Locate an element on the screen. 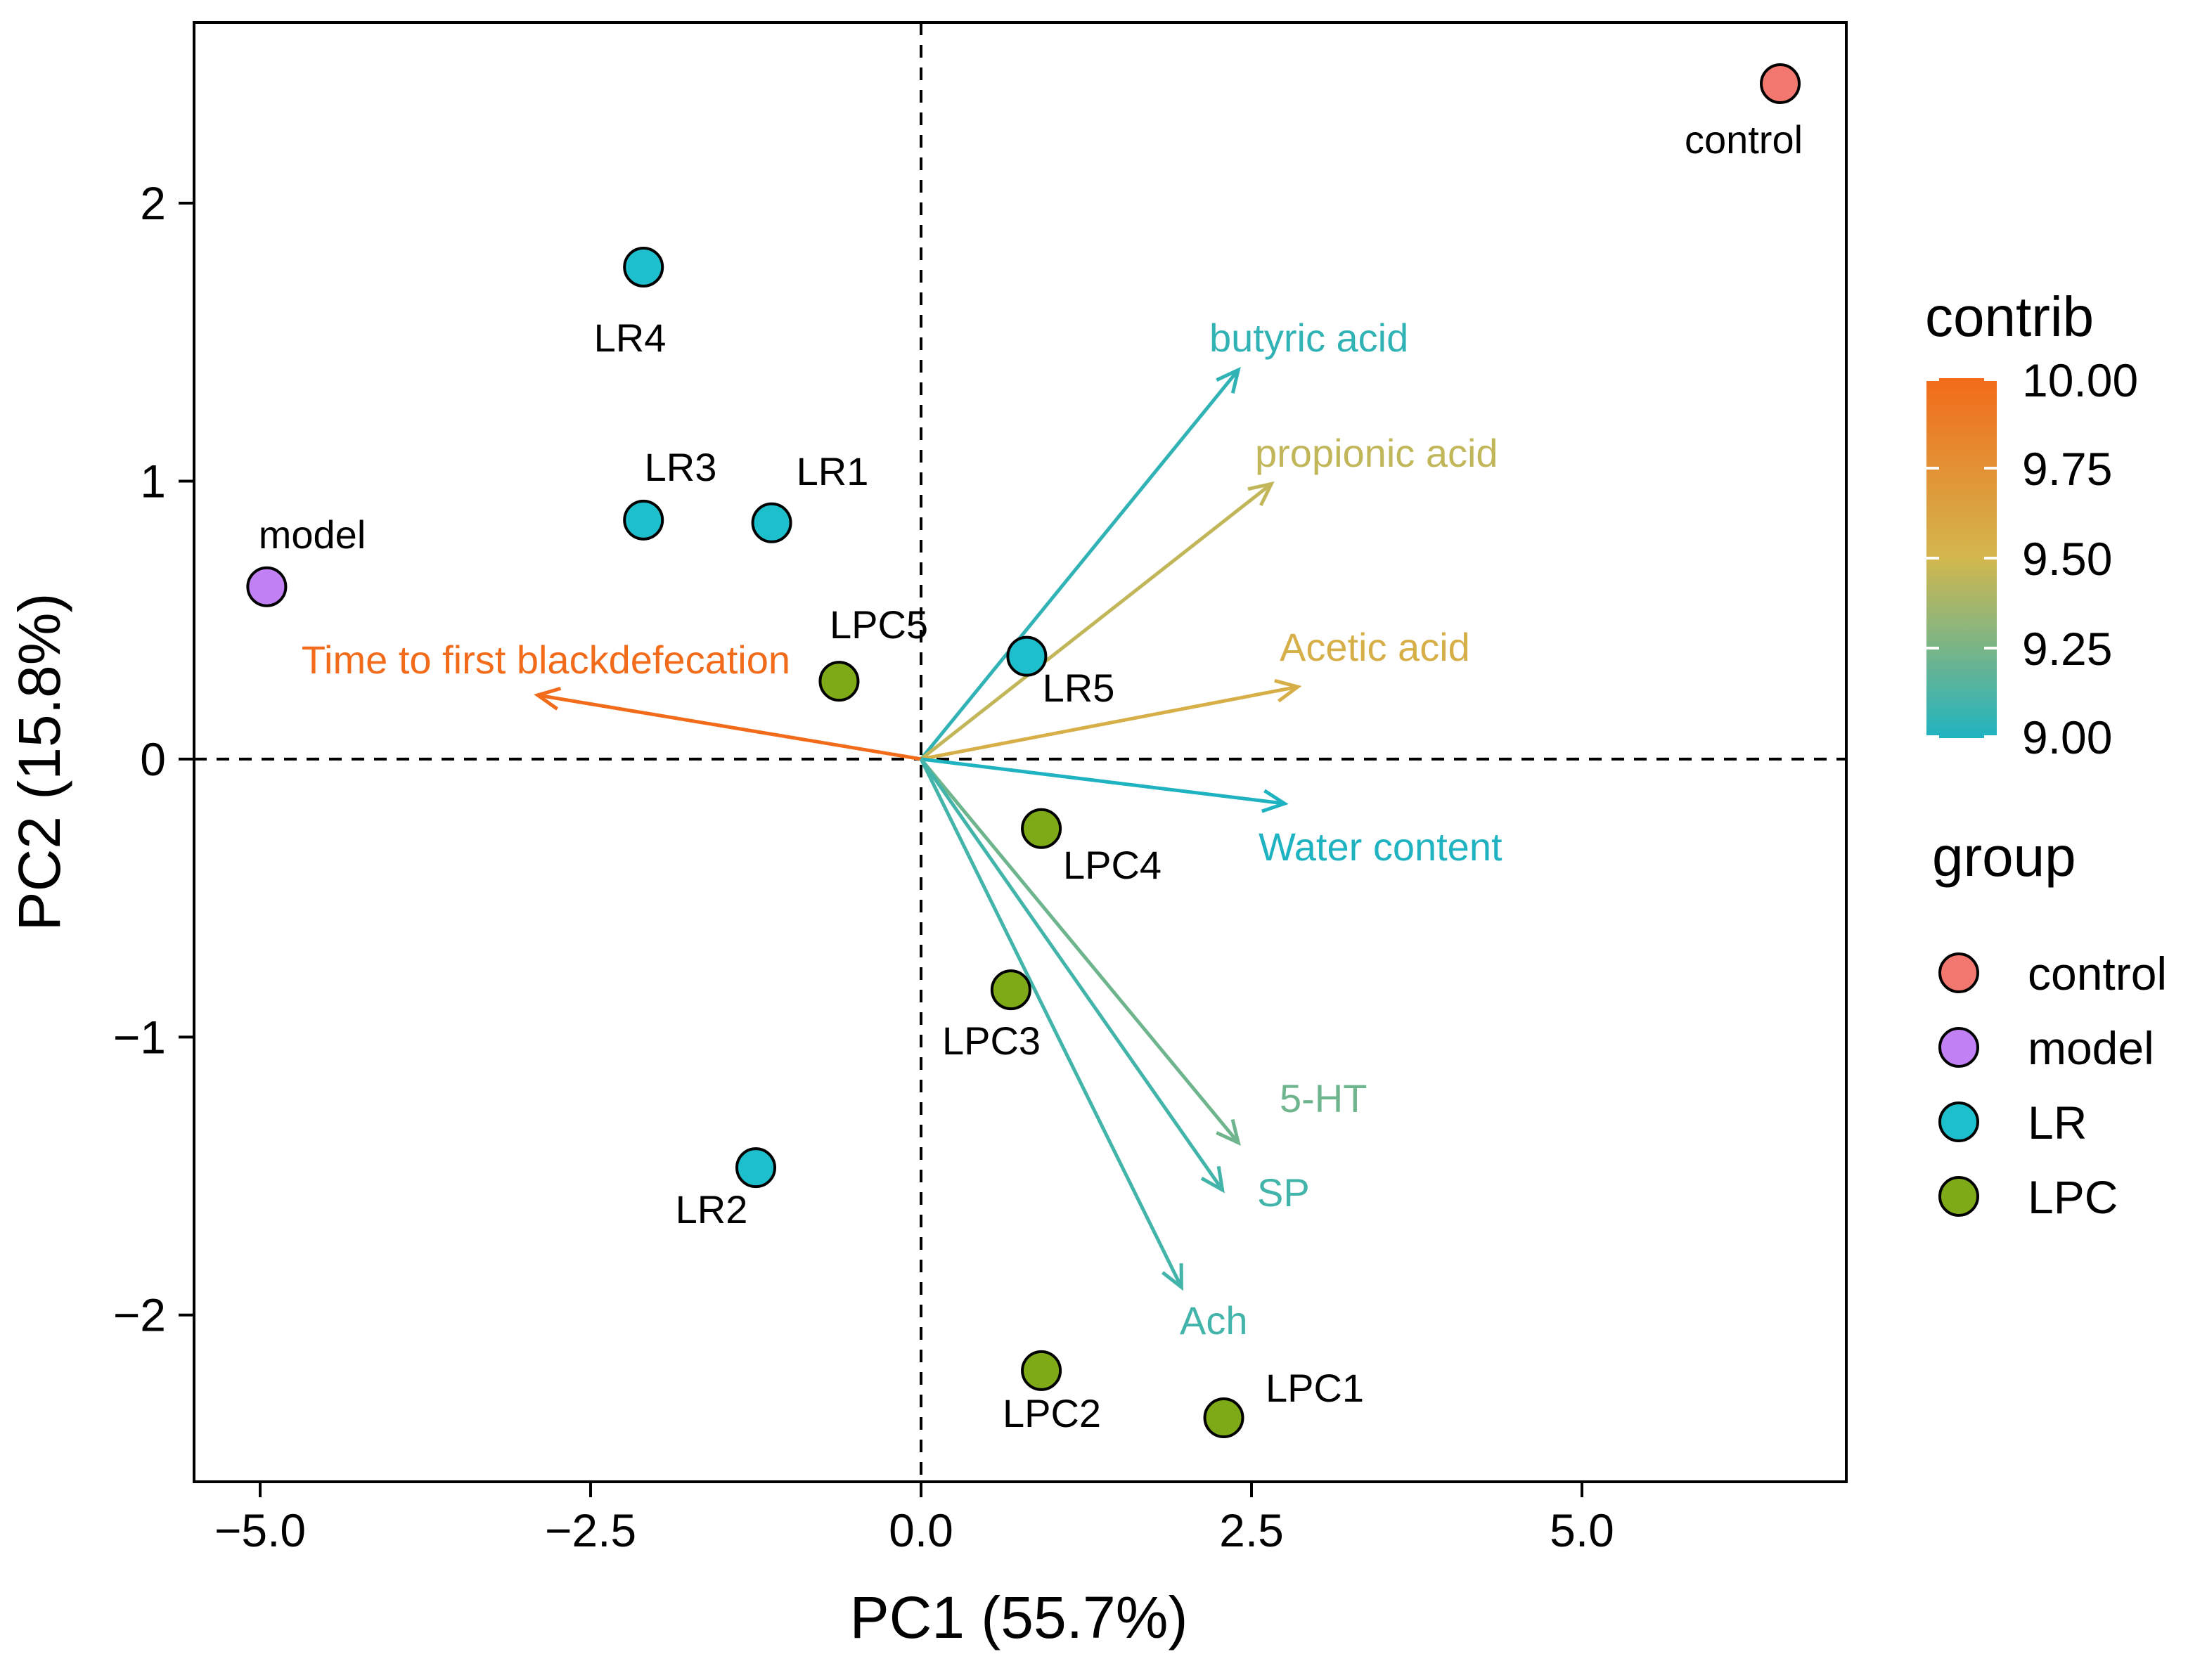 This screenshot has width=2207, height=1680. variable-label: propionic acid is located at coordinates (1377, 453).